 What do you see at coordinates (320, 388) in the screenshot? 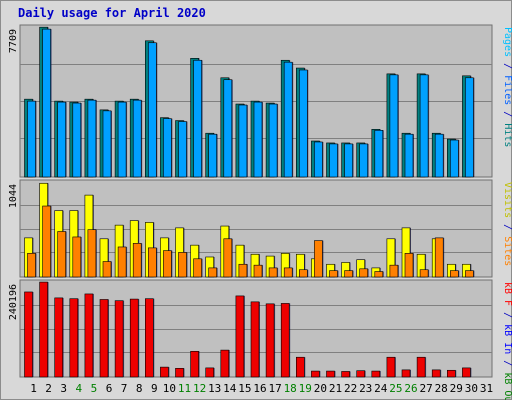
I see `x-tick-label-day-20: 20` at bounding box center [320, 388].